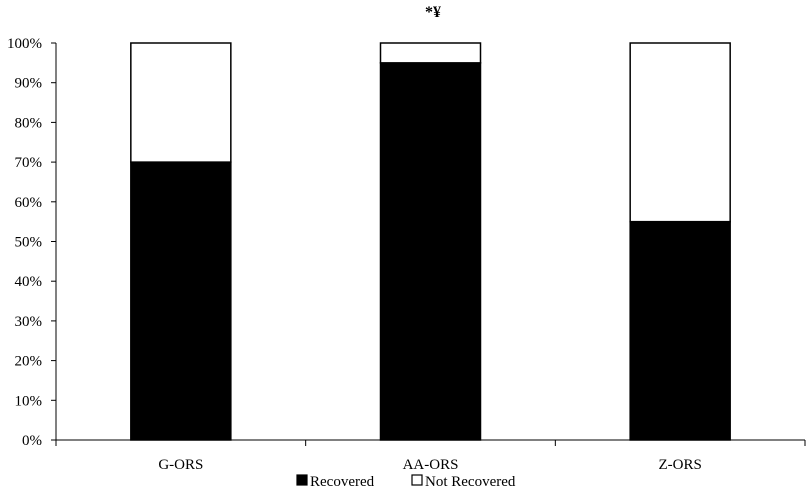 This screenshot has height=496, width=810. Describe the element at coordinates (431, 465) in the screenshot. I see `x-category-label: AA-ORS` at that location.